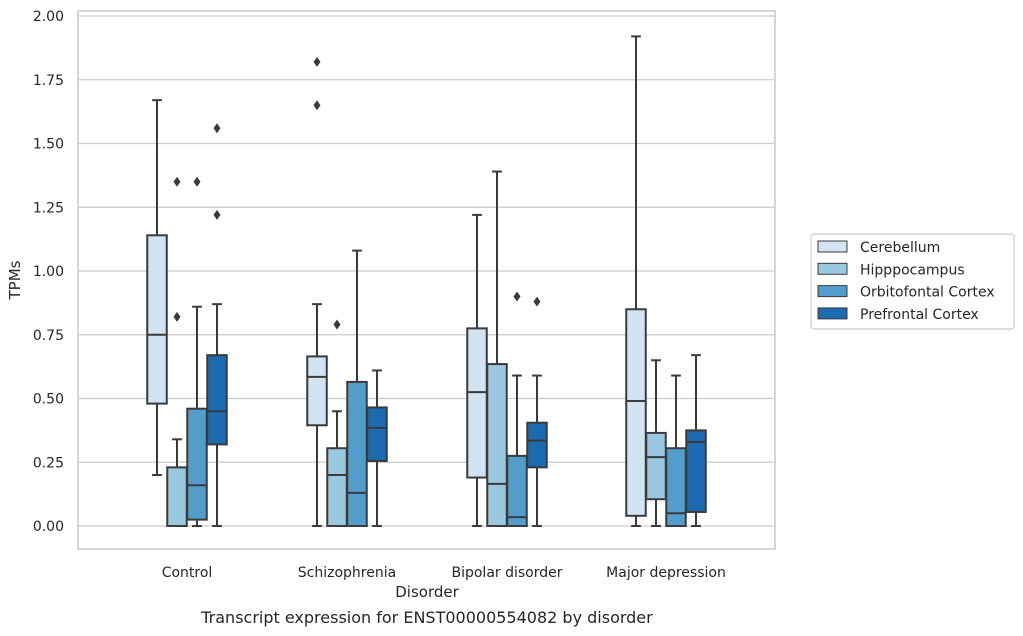 This screenshot has height=636, width=1023. What do you see at coordinates (900, 248) in the screenshot?
I see `legend-label: Cerebellum` at bounding box center [900, 248].